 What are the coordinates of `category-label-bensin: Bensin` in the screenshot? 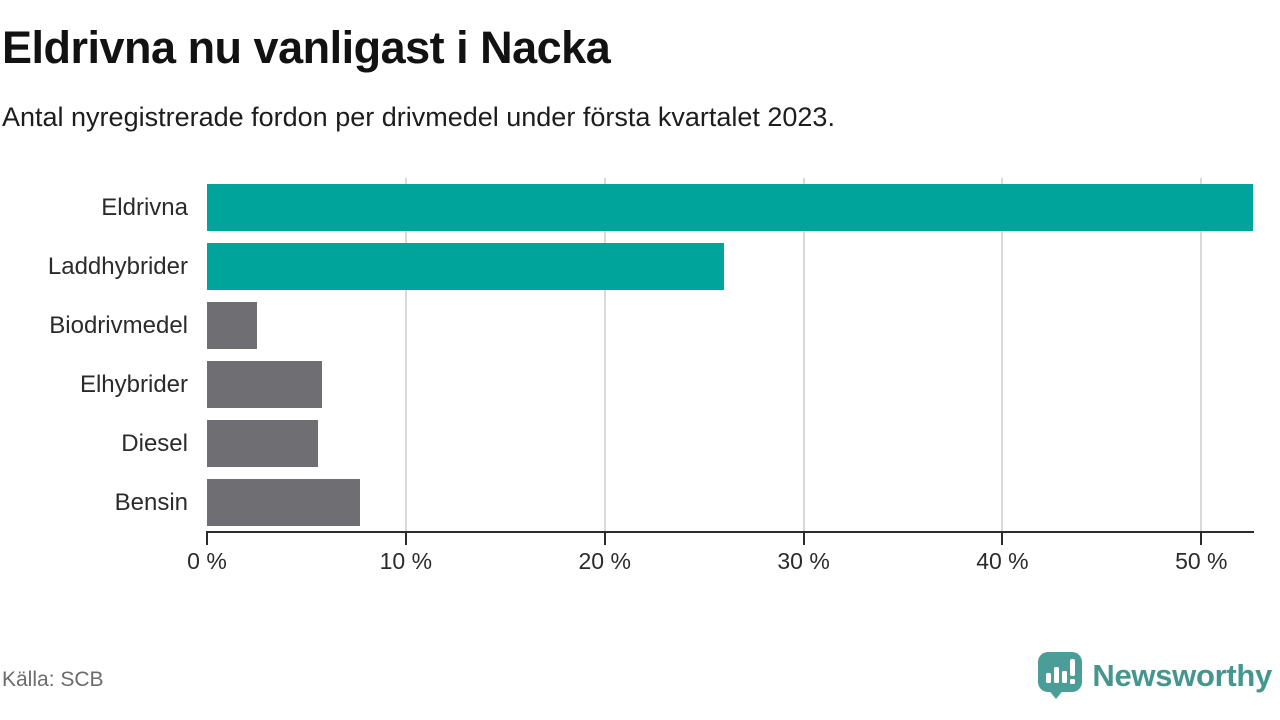 It's located at (151, 502).